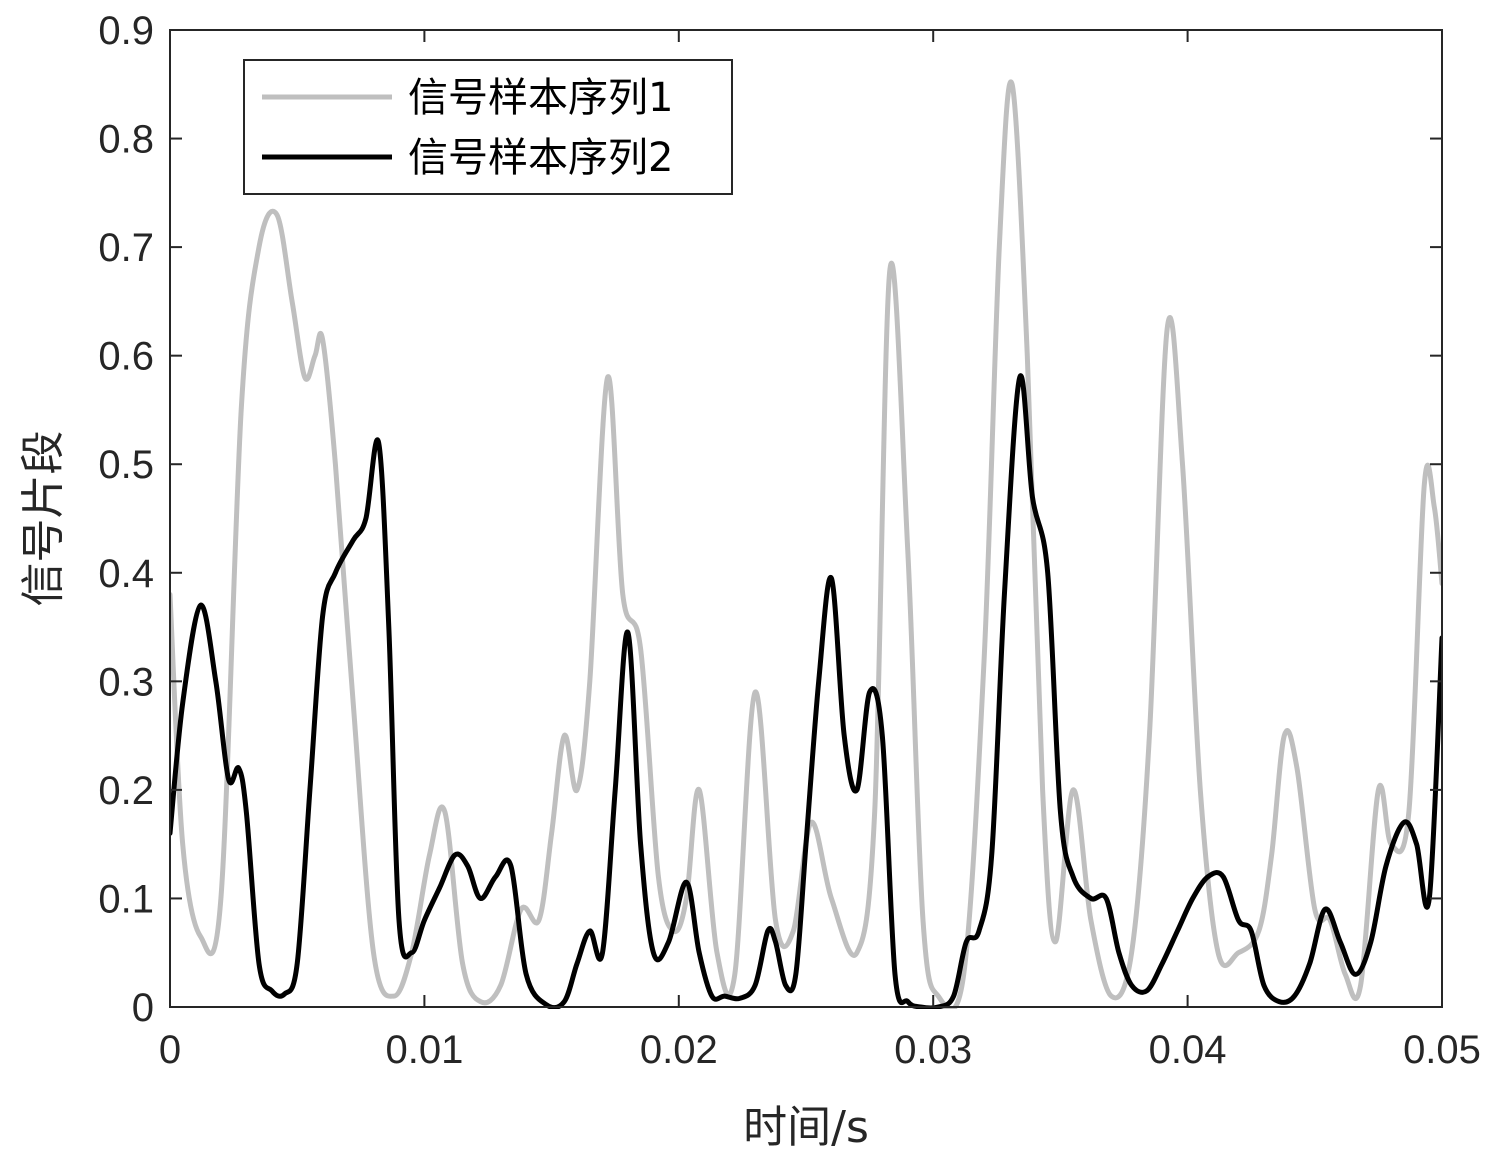 This screenshot has height=1158, width=1489. Describe the element at coordinates (933, 1050) in the screenshot. I see `x-tick-label: 0.03` at that location.